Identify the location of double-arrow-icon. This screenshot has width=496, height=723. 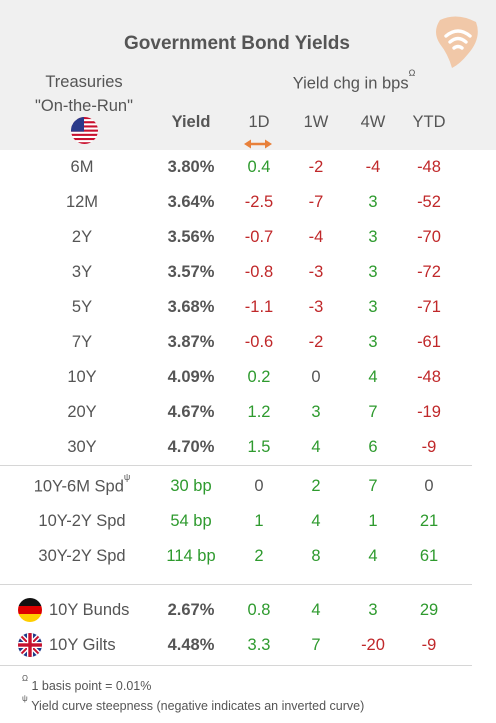
(258, 144).